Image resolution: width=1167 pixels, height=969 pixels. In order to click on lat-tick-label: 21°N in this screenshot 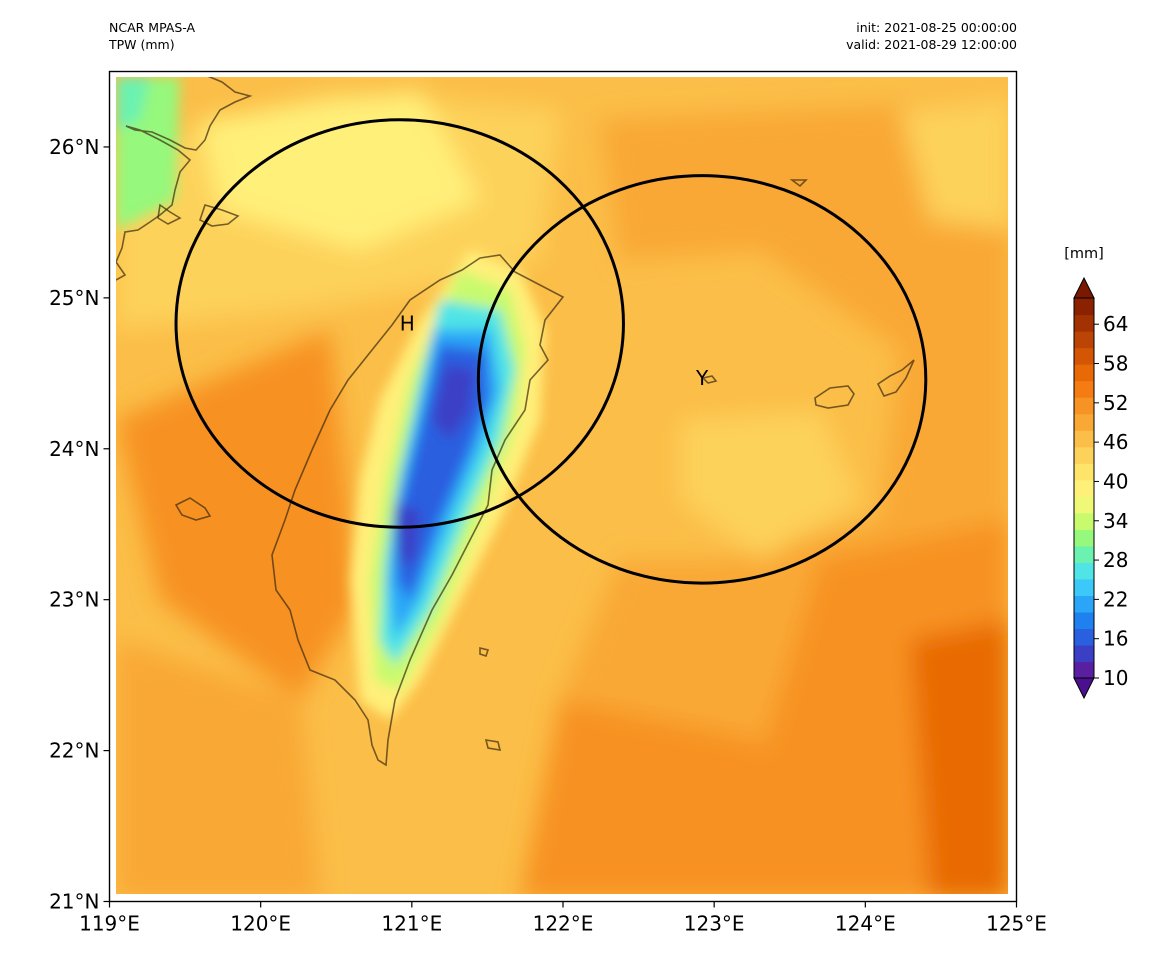, I will do `click(74, 902)`.